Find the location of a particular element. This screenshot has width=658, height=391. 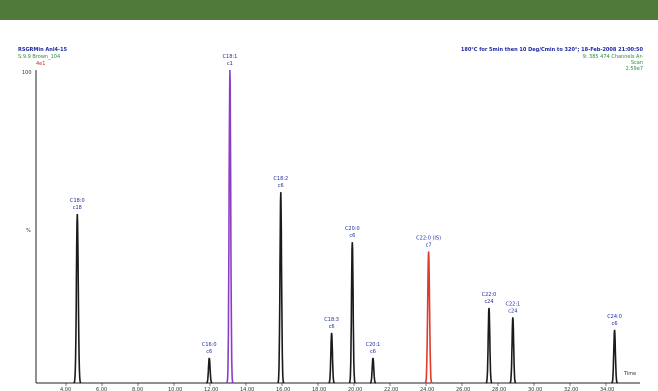

peak-label: C20:0 is located at coordinates (352, 229).